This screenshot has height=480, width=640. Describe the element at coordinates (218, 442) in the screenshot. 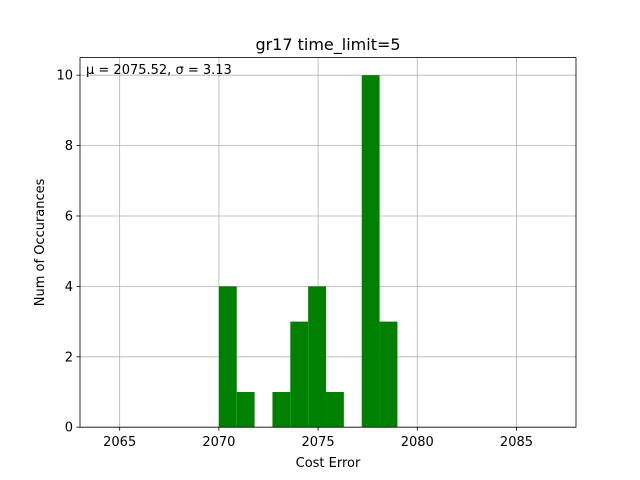

I see `x-tick-label: 2070` at that location.